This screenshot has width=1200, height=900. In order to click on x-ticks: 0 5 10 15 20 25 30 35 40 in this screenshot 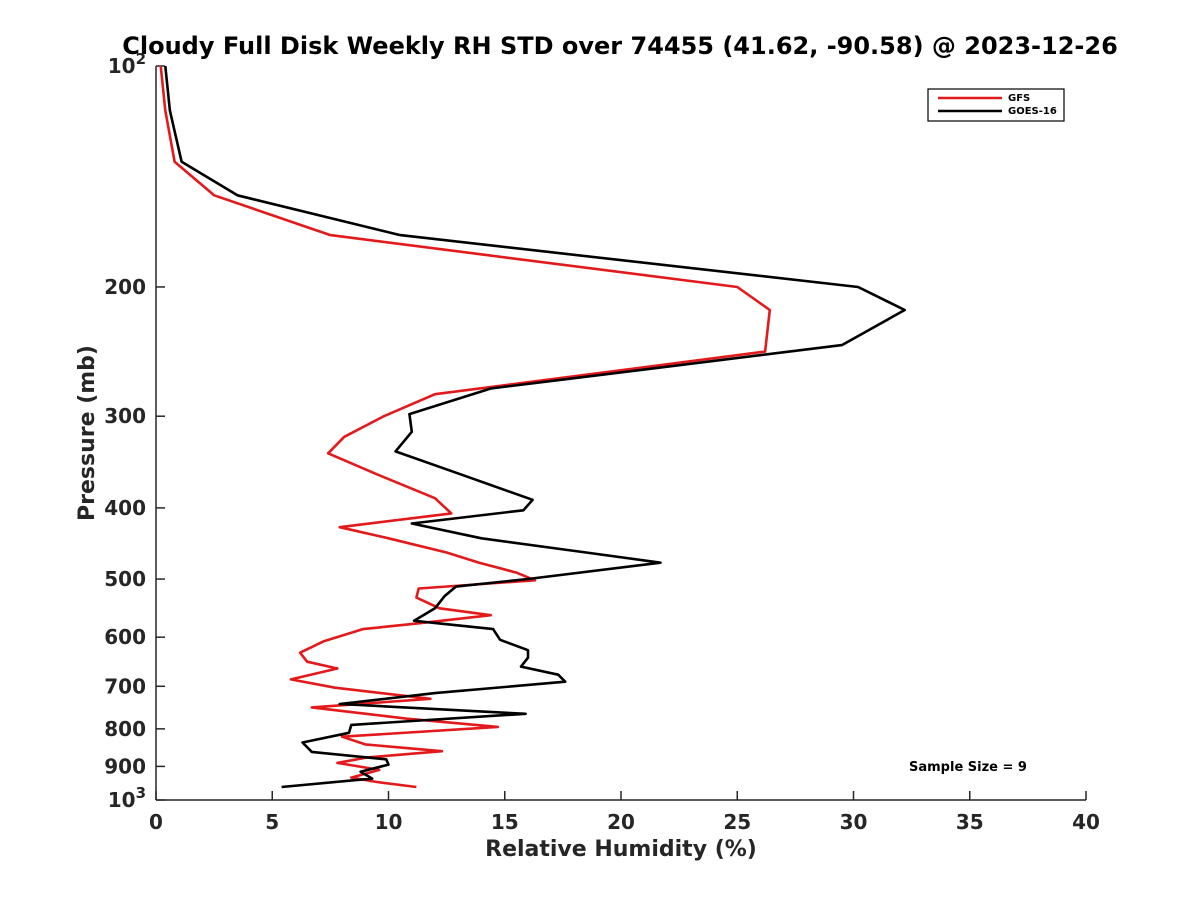, I will do `click(624, 812)`.